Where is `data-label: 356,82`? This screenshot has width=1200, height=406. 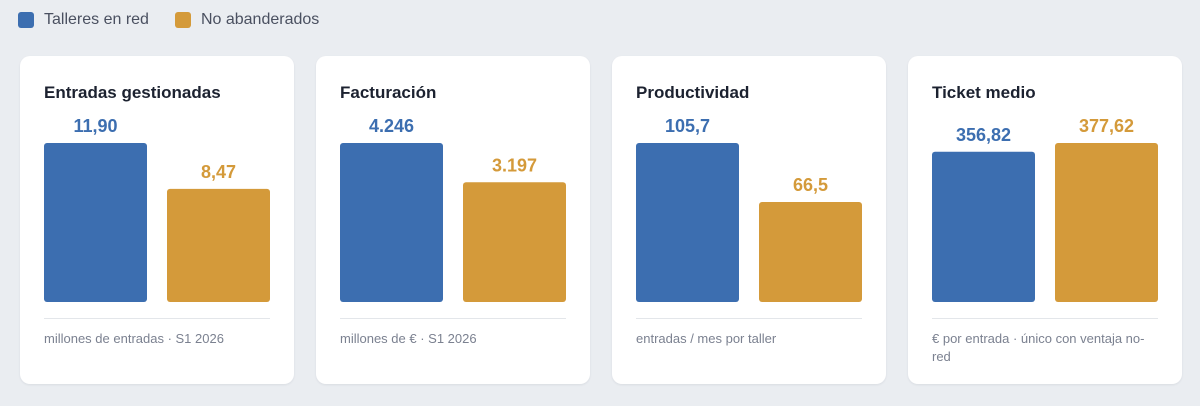
data-label: 356,82 is located at coordinates (983, 135).